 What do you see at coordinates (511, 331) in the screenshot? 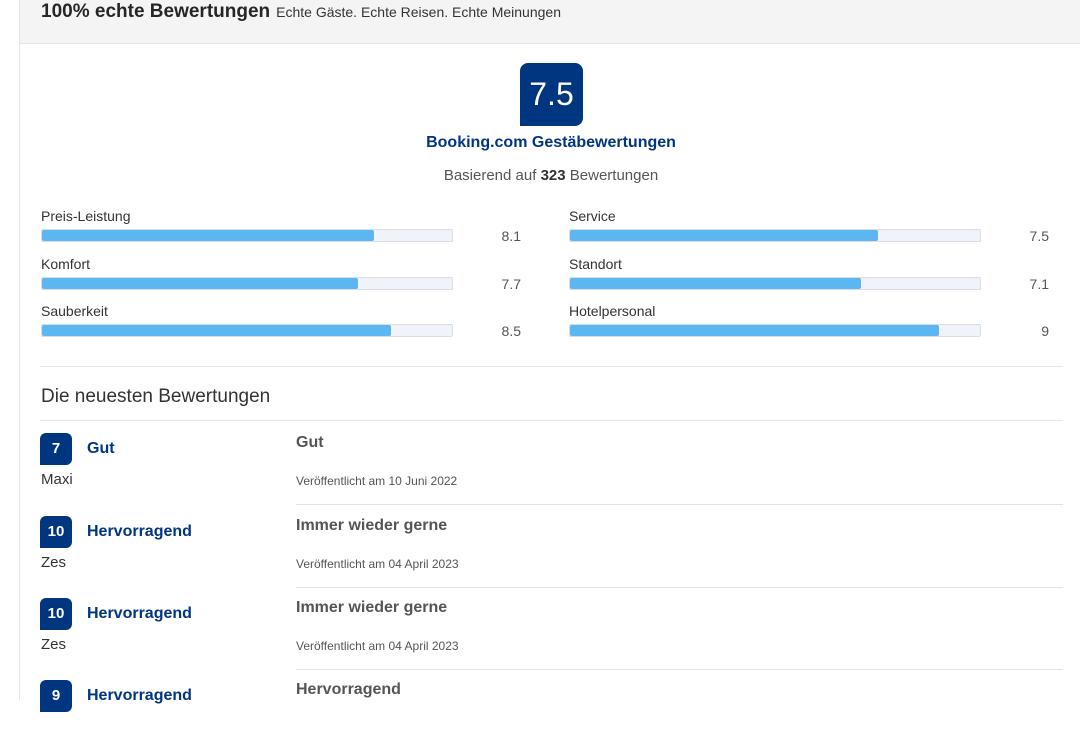
I see `category-value: 8.5` at bounding box center [511, 331].